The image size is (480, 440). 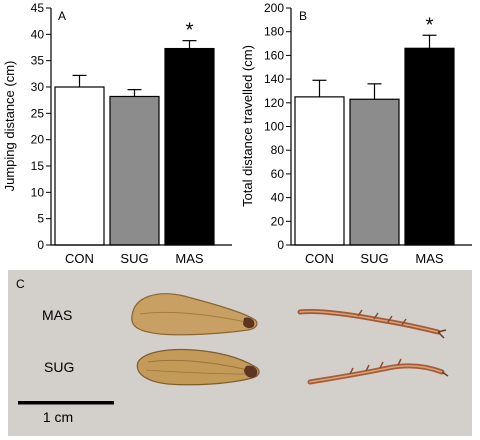 What do you see at coordinates (198, 367) in the screenshot?
I see `sug-wing` at bounding box center [198, 367].